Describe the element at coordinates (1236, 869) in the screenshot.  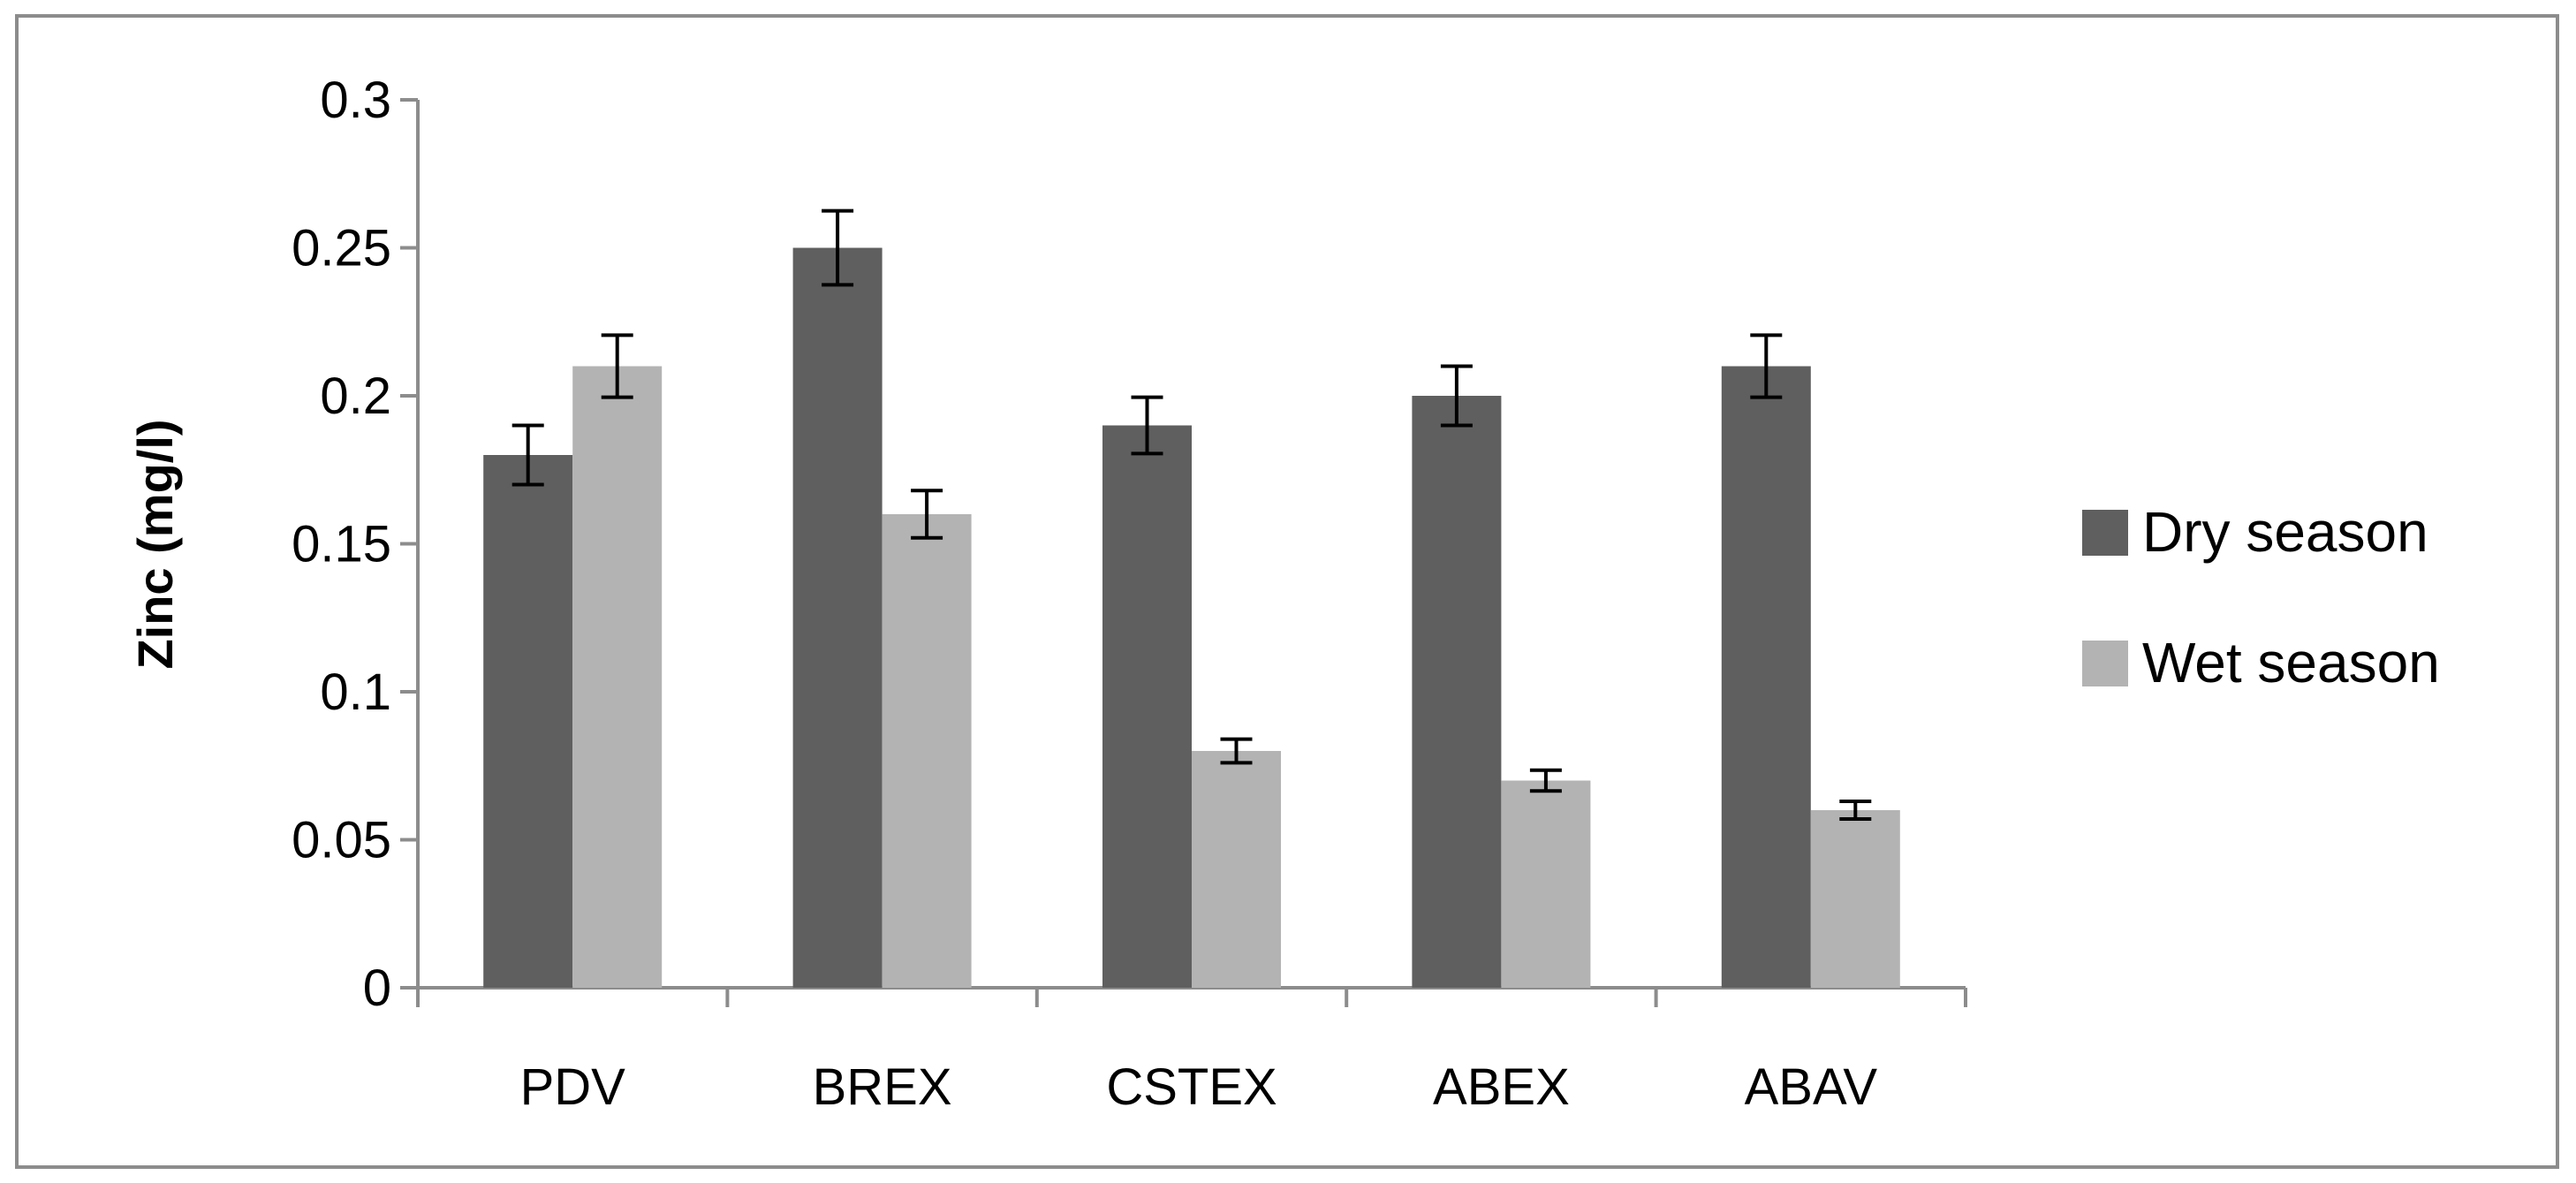
I see `bar-wet-season-cstex` at that location.